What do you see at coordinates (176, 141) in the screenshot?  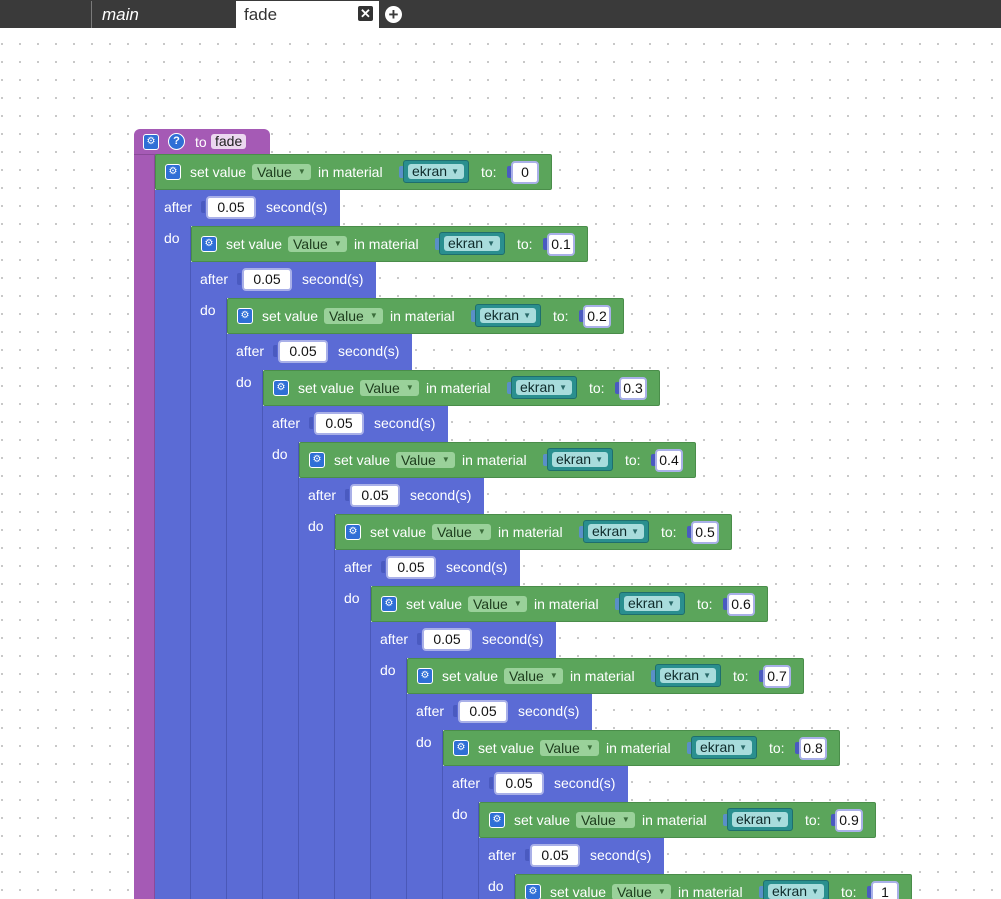 I see `help-icon: ?` at bounding box center [176, 141].